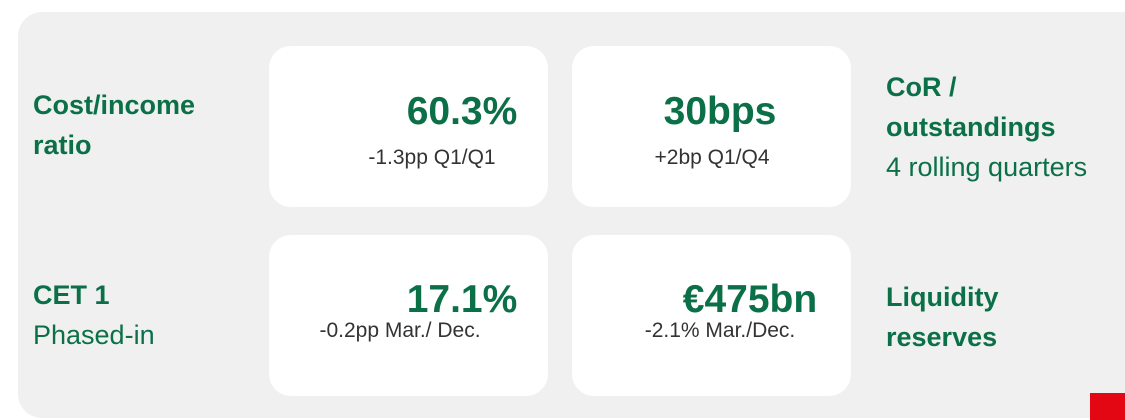 The width and height of the screenshot is (1125, 420). What do you see at coordinates (114, 105) in the screenshot?
I see `label-line: Cost/income` at bounding box center [114, 105].